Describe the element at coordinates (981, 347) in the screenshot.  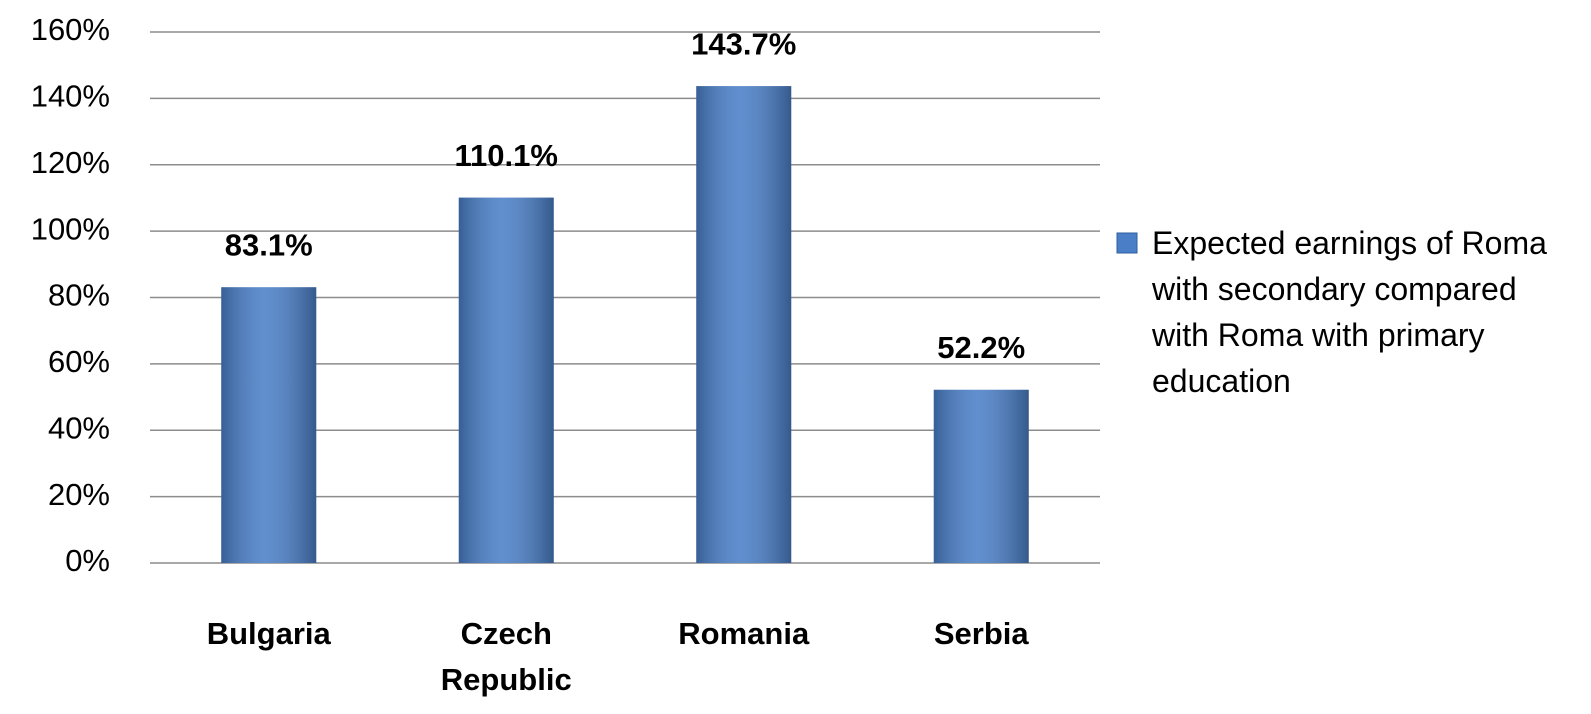
I see `value-label: 52.2%` at that location.